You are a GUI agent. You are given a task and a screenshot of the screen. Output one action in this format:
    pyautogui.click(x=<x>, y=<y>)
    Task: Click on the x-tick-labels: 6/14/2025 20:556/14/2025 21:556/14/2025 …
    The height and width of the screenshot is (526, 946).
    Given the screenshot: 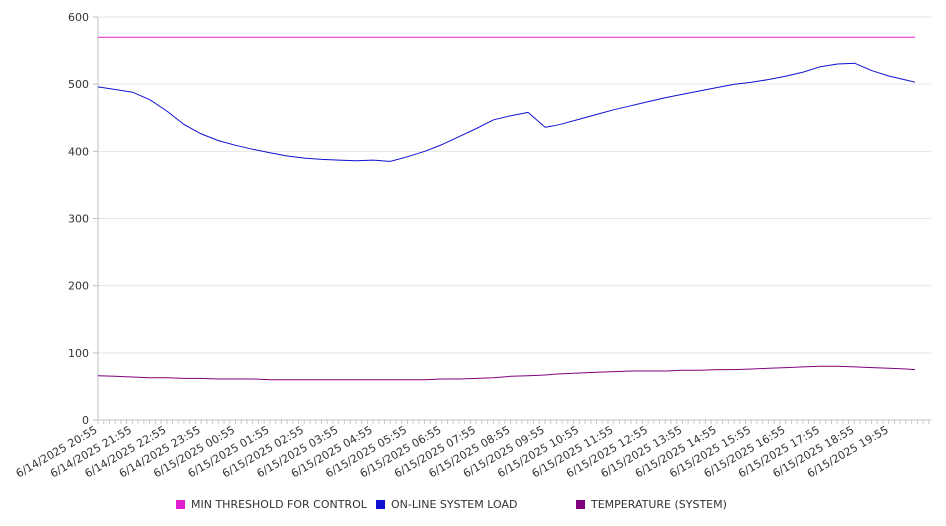 What is the action you would take?
    pyautogui.click(x=452, y=451)
    